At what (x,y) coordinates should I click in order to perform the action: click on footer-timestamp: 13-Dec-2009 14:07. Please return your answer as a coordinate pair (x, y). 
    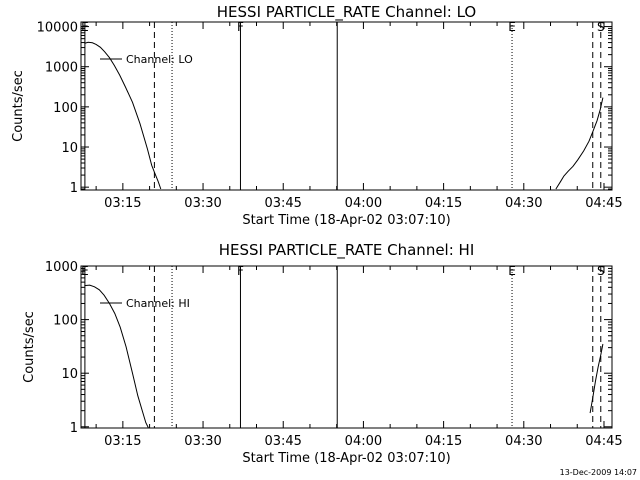
    Looking at the image, I should click on (598, 472).